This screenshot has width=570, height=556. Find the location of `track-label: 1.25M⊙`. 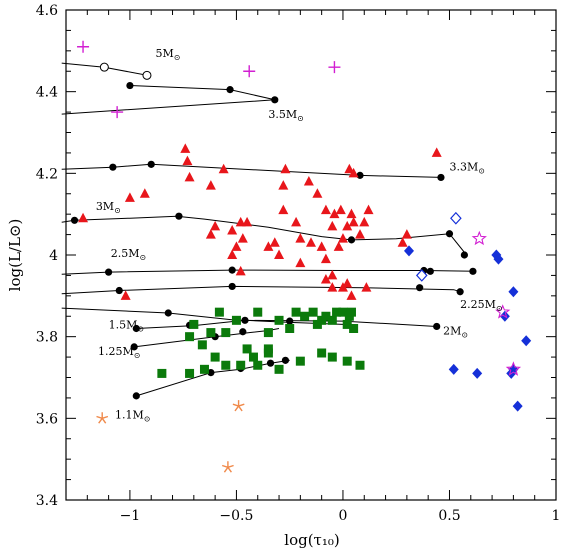

track-label: 1.25M⊙ is located at coordinates (119, 352).